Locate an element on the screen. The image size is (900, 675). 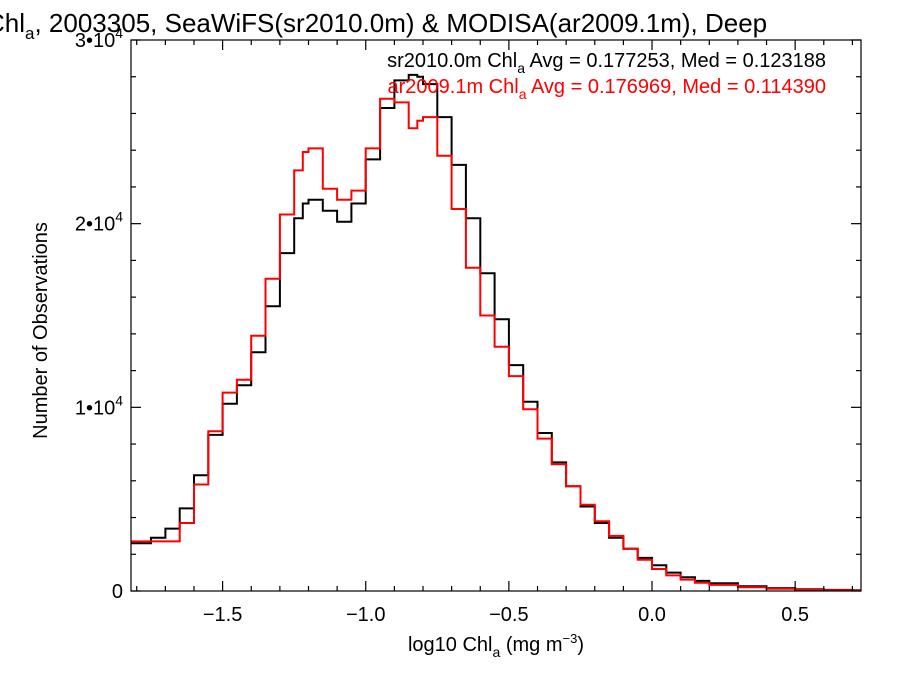
x-tick-label: 0.5 is located at coordinates (795, 615).